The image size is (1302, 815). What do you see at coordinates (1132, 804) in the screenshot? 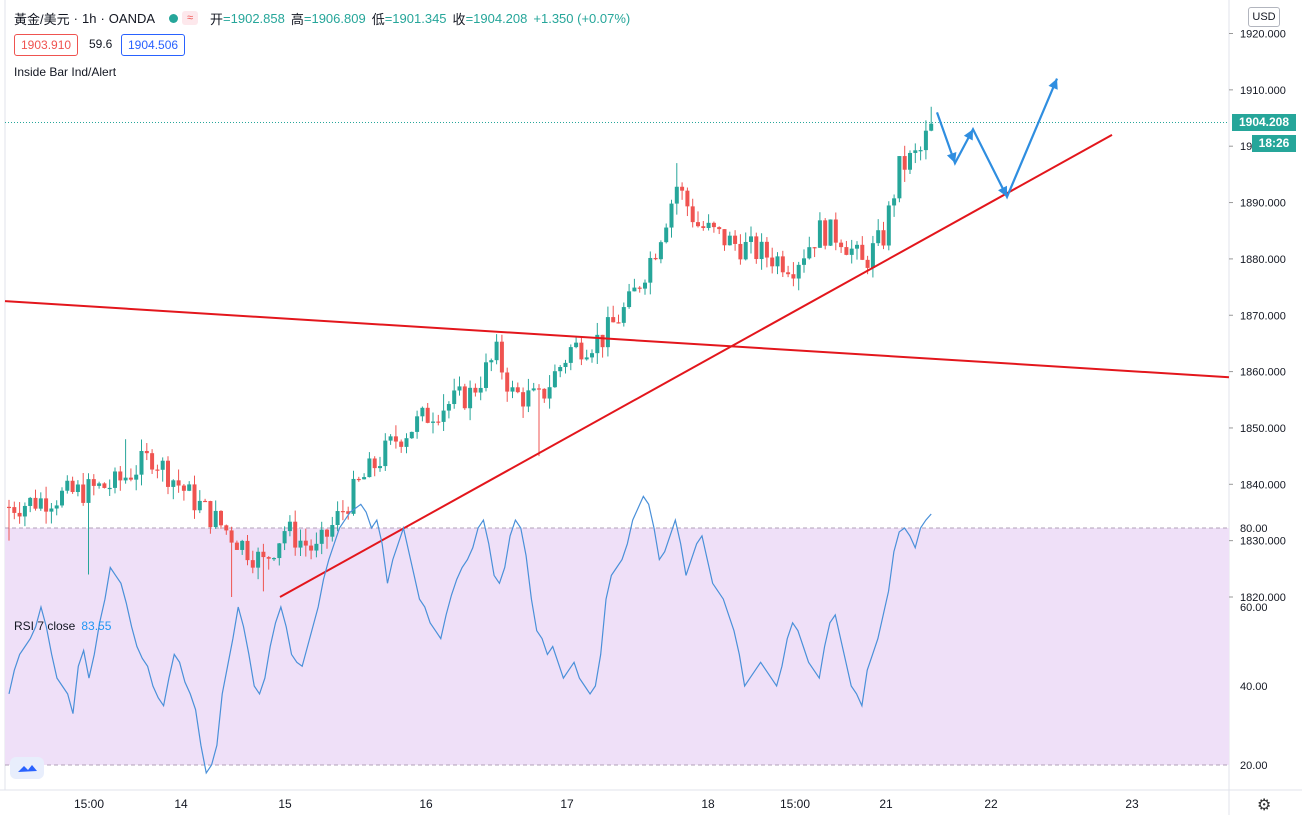
I see `time-tick-label-9: 23` at bounding box center [1132, 804].